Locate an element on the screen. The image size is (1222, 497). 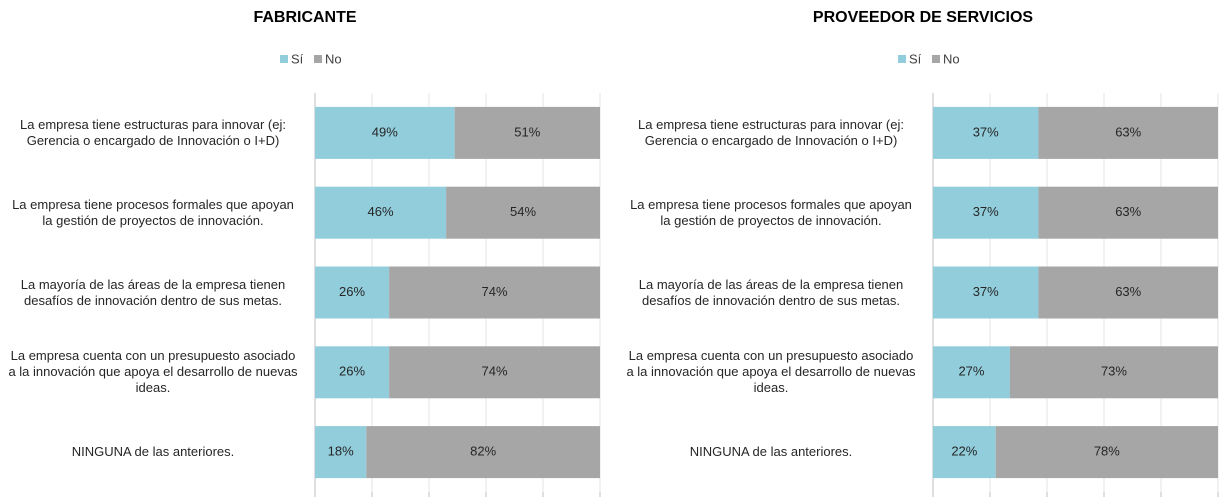
value-label: 27% is located at coordinates (971, 371).